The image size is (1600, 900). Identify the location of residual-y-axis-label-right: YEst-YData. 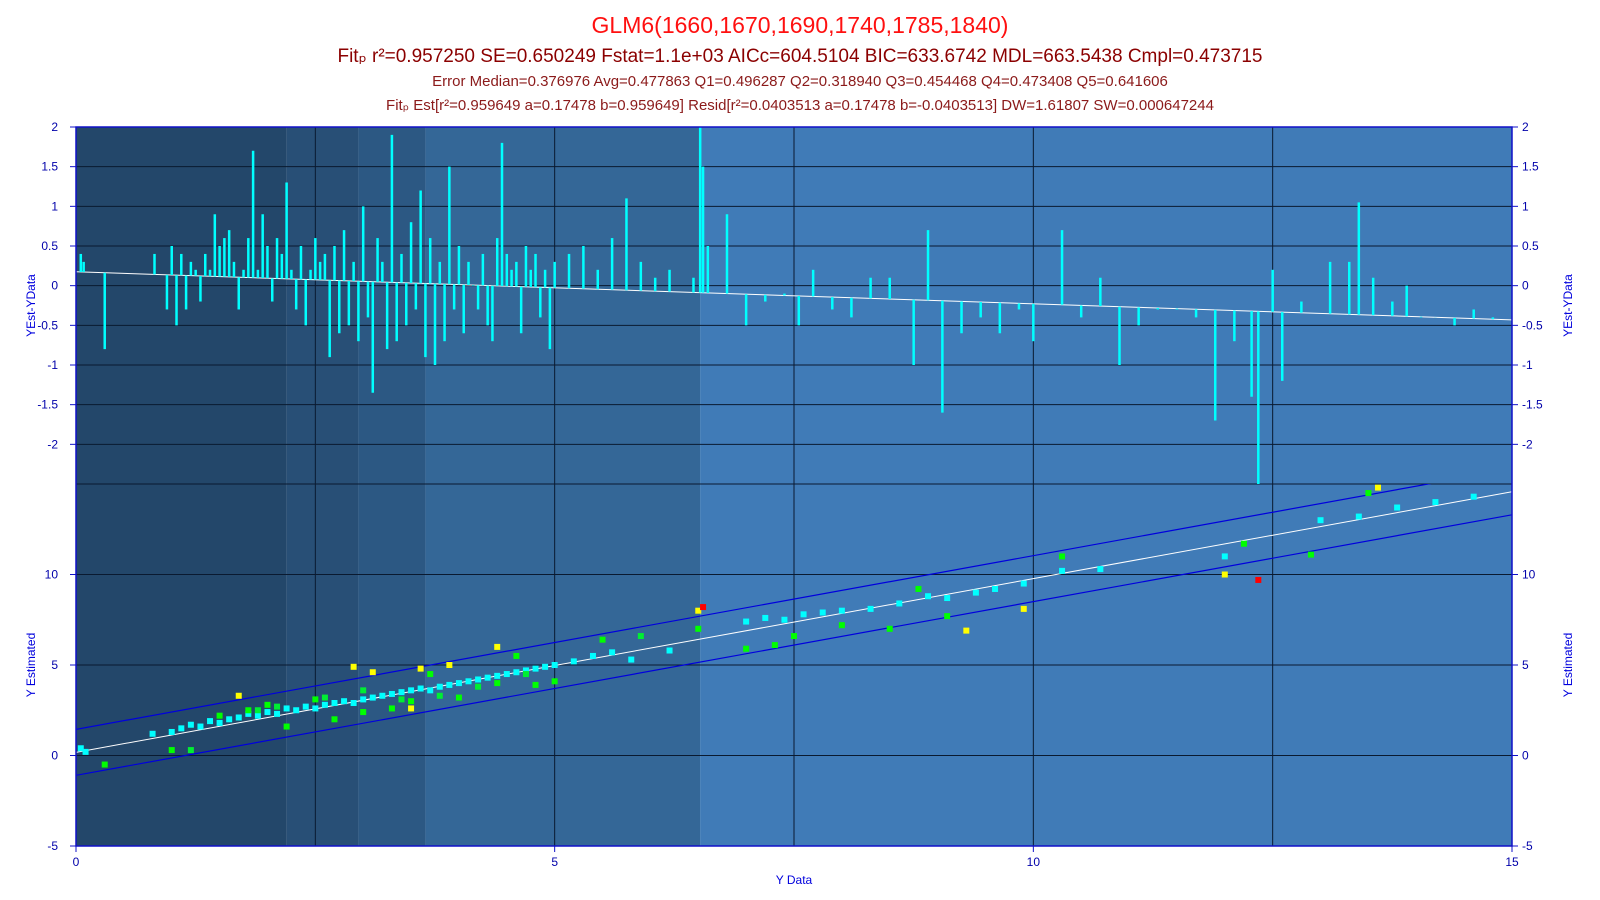
(1568, 305).